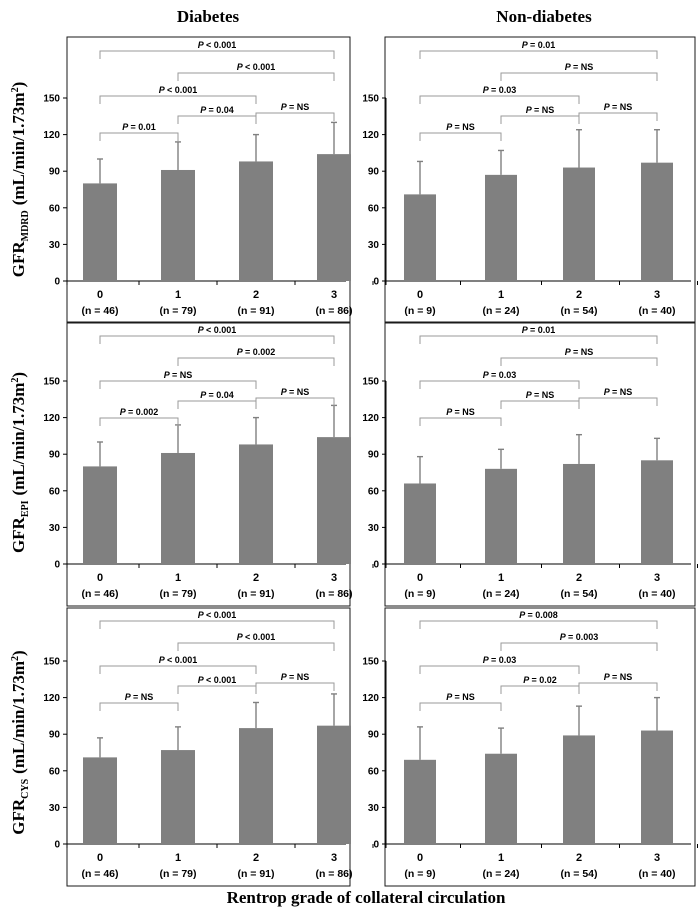 This screenshot has height=916, width=700. I want to click on x-sample-size-label: (n = 79), so click(177, 594).